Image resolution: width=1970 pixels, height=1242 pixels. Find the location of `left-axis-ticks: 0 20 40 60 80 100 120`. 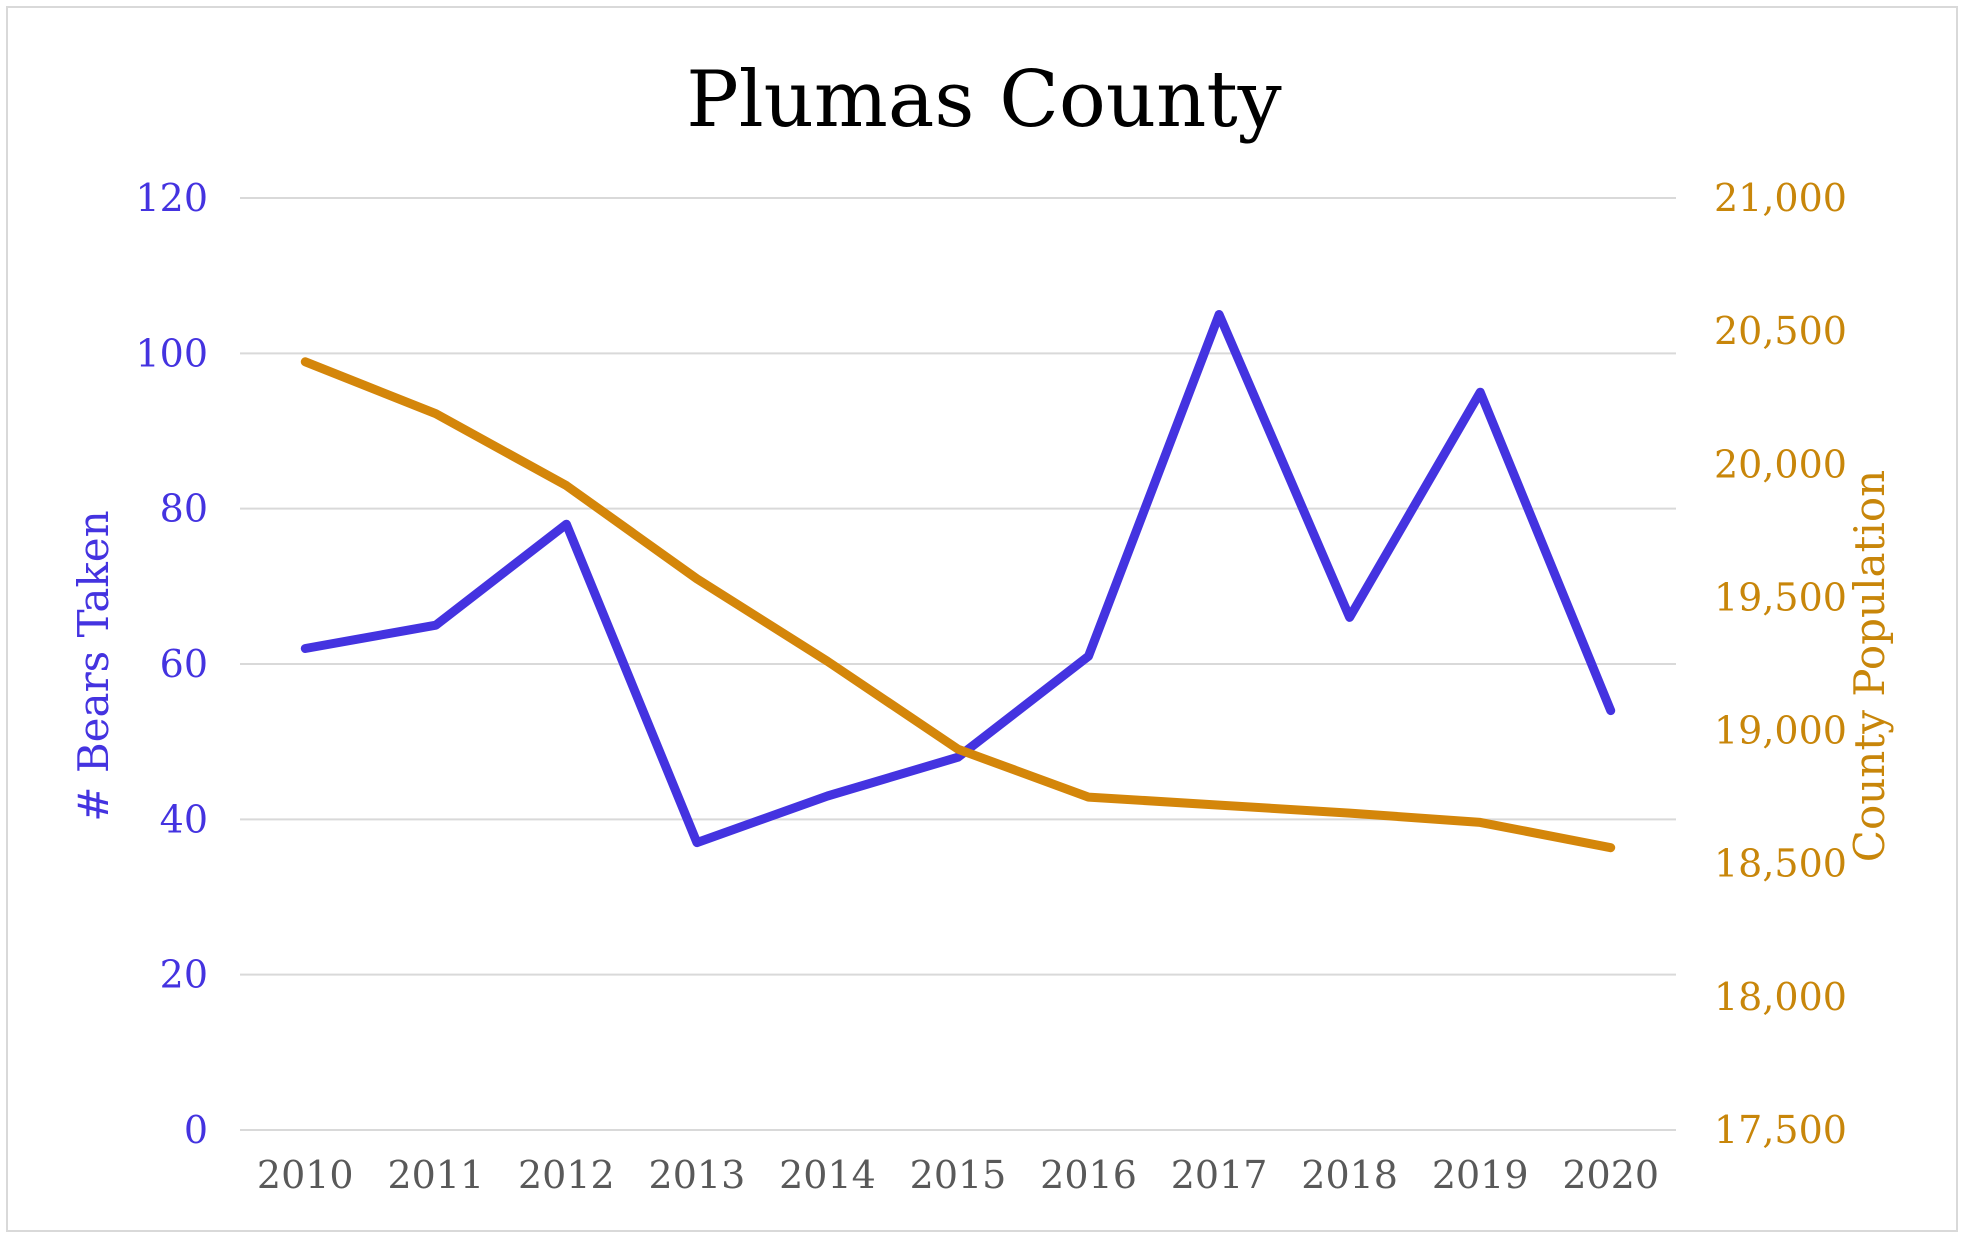

left-axis-ticks: 0 20 40 60 80 100 120 is located at coordinates (171, 664).